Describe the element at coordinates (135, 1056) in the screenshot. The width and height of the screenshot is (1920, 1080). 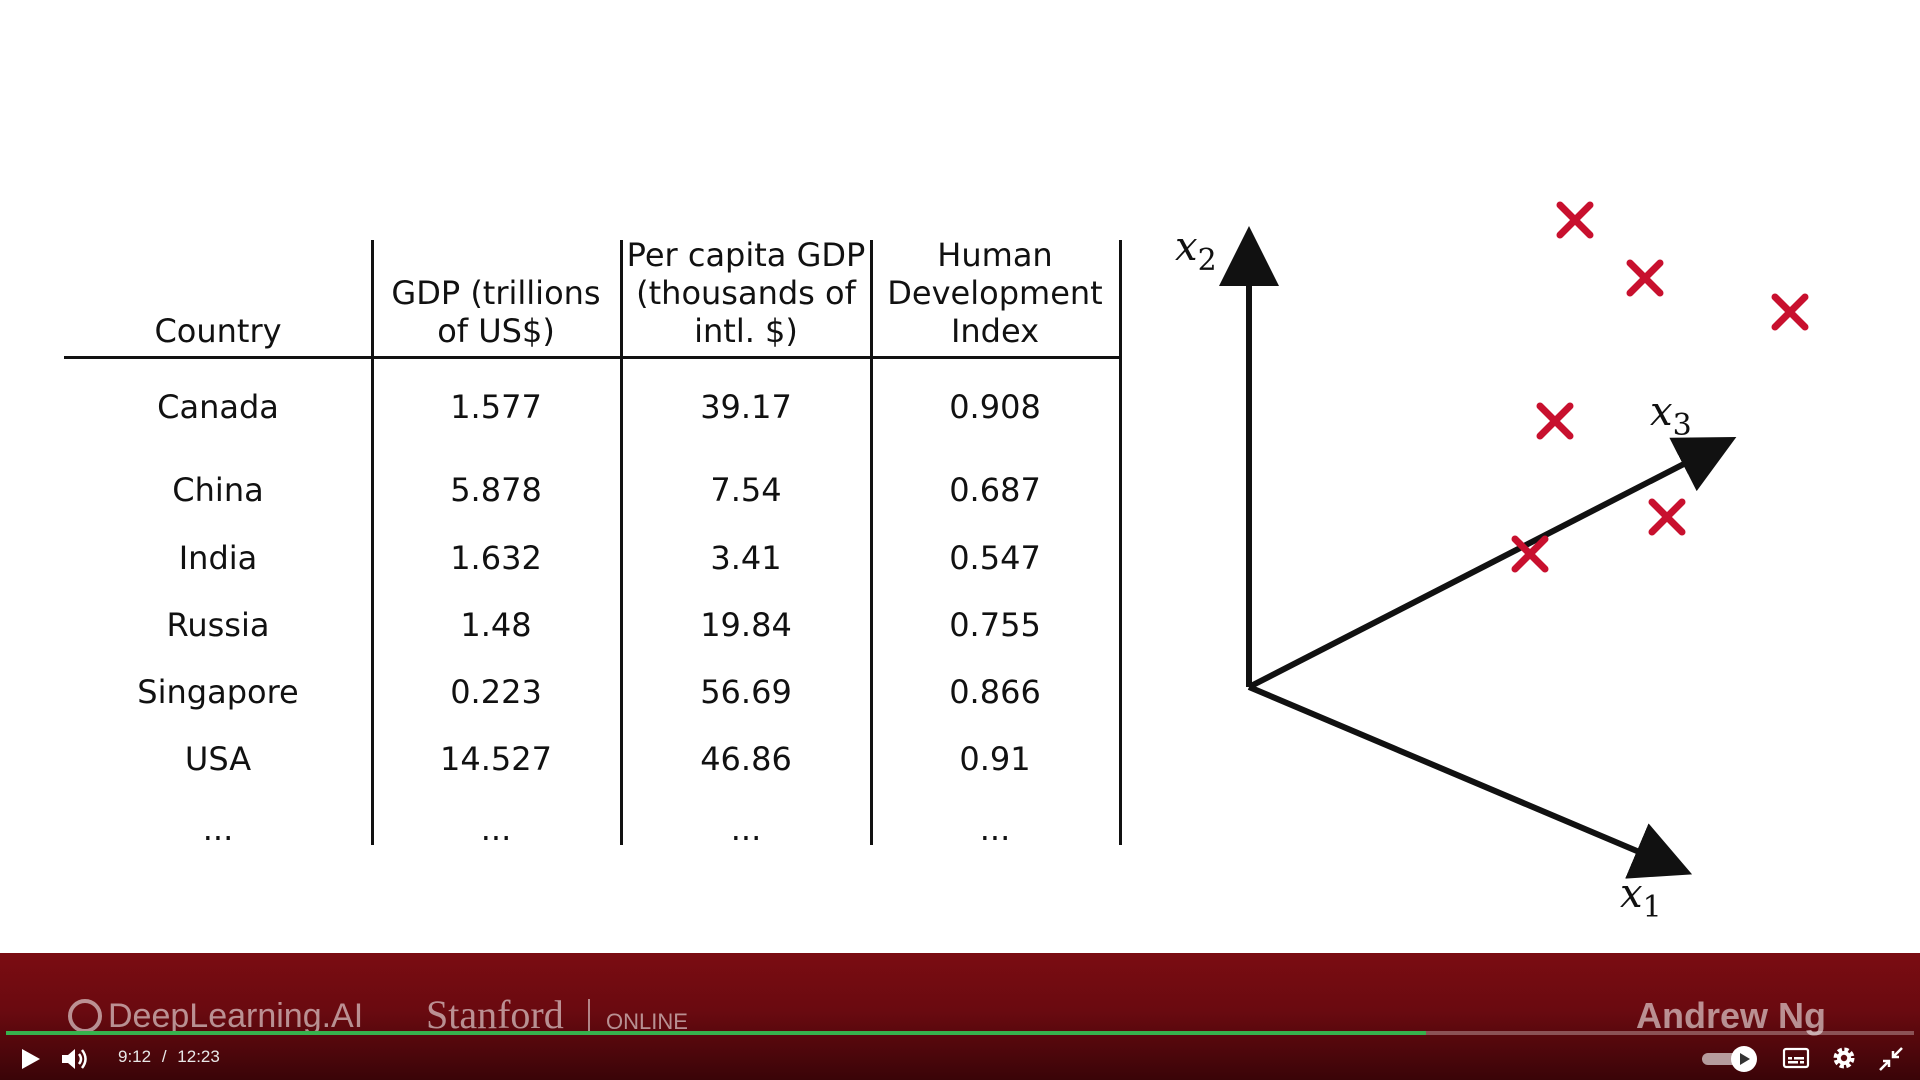
I see `current-time: 9:12` at that location.